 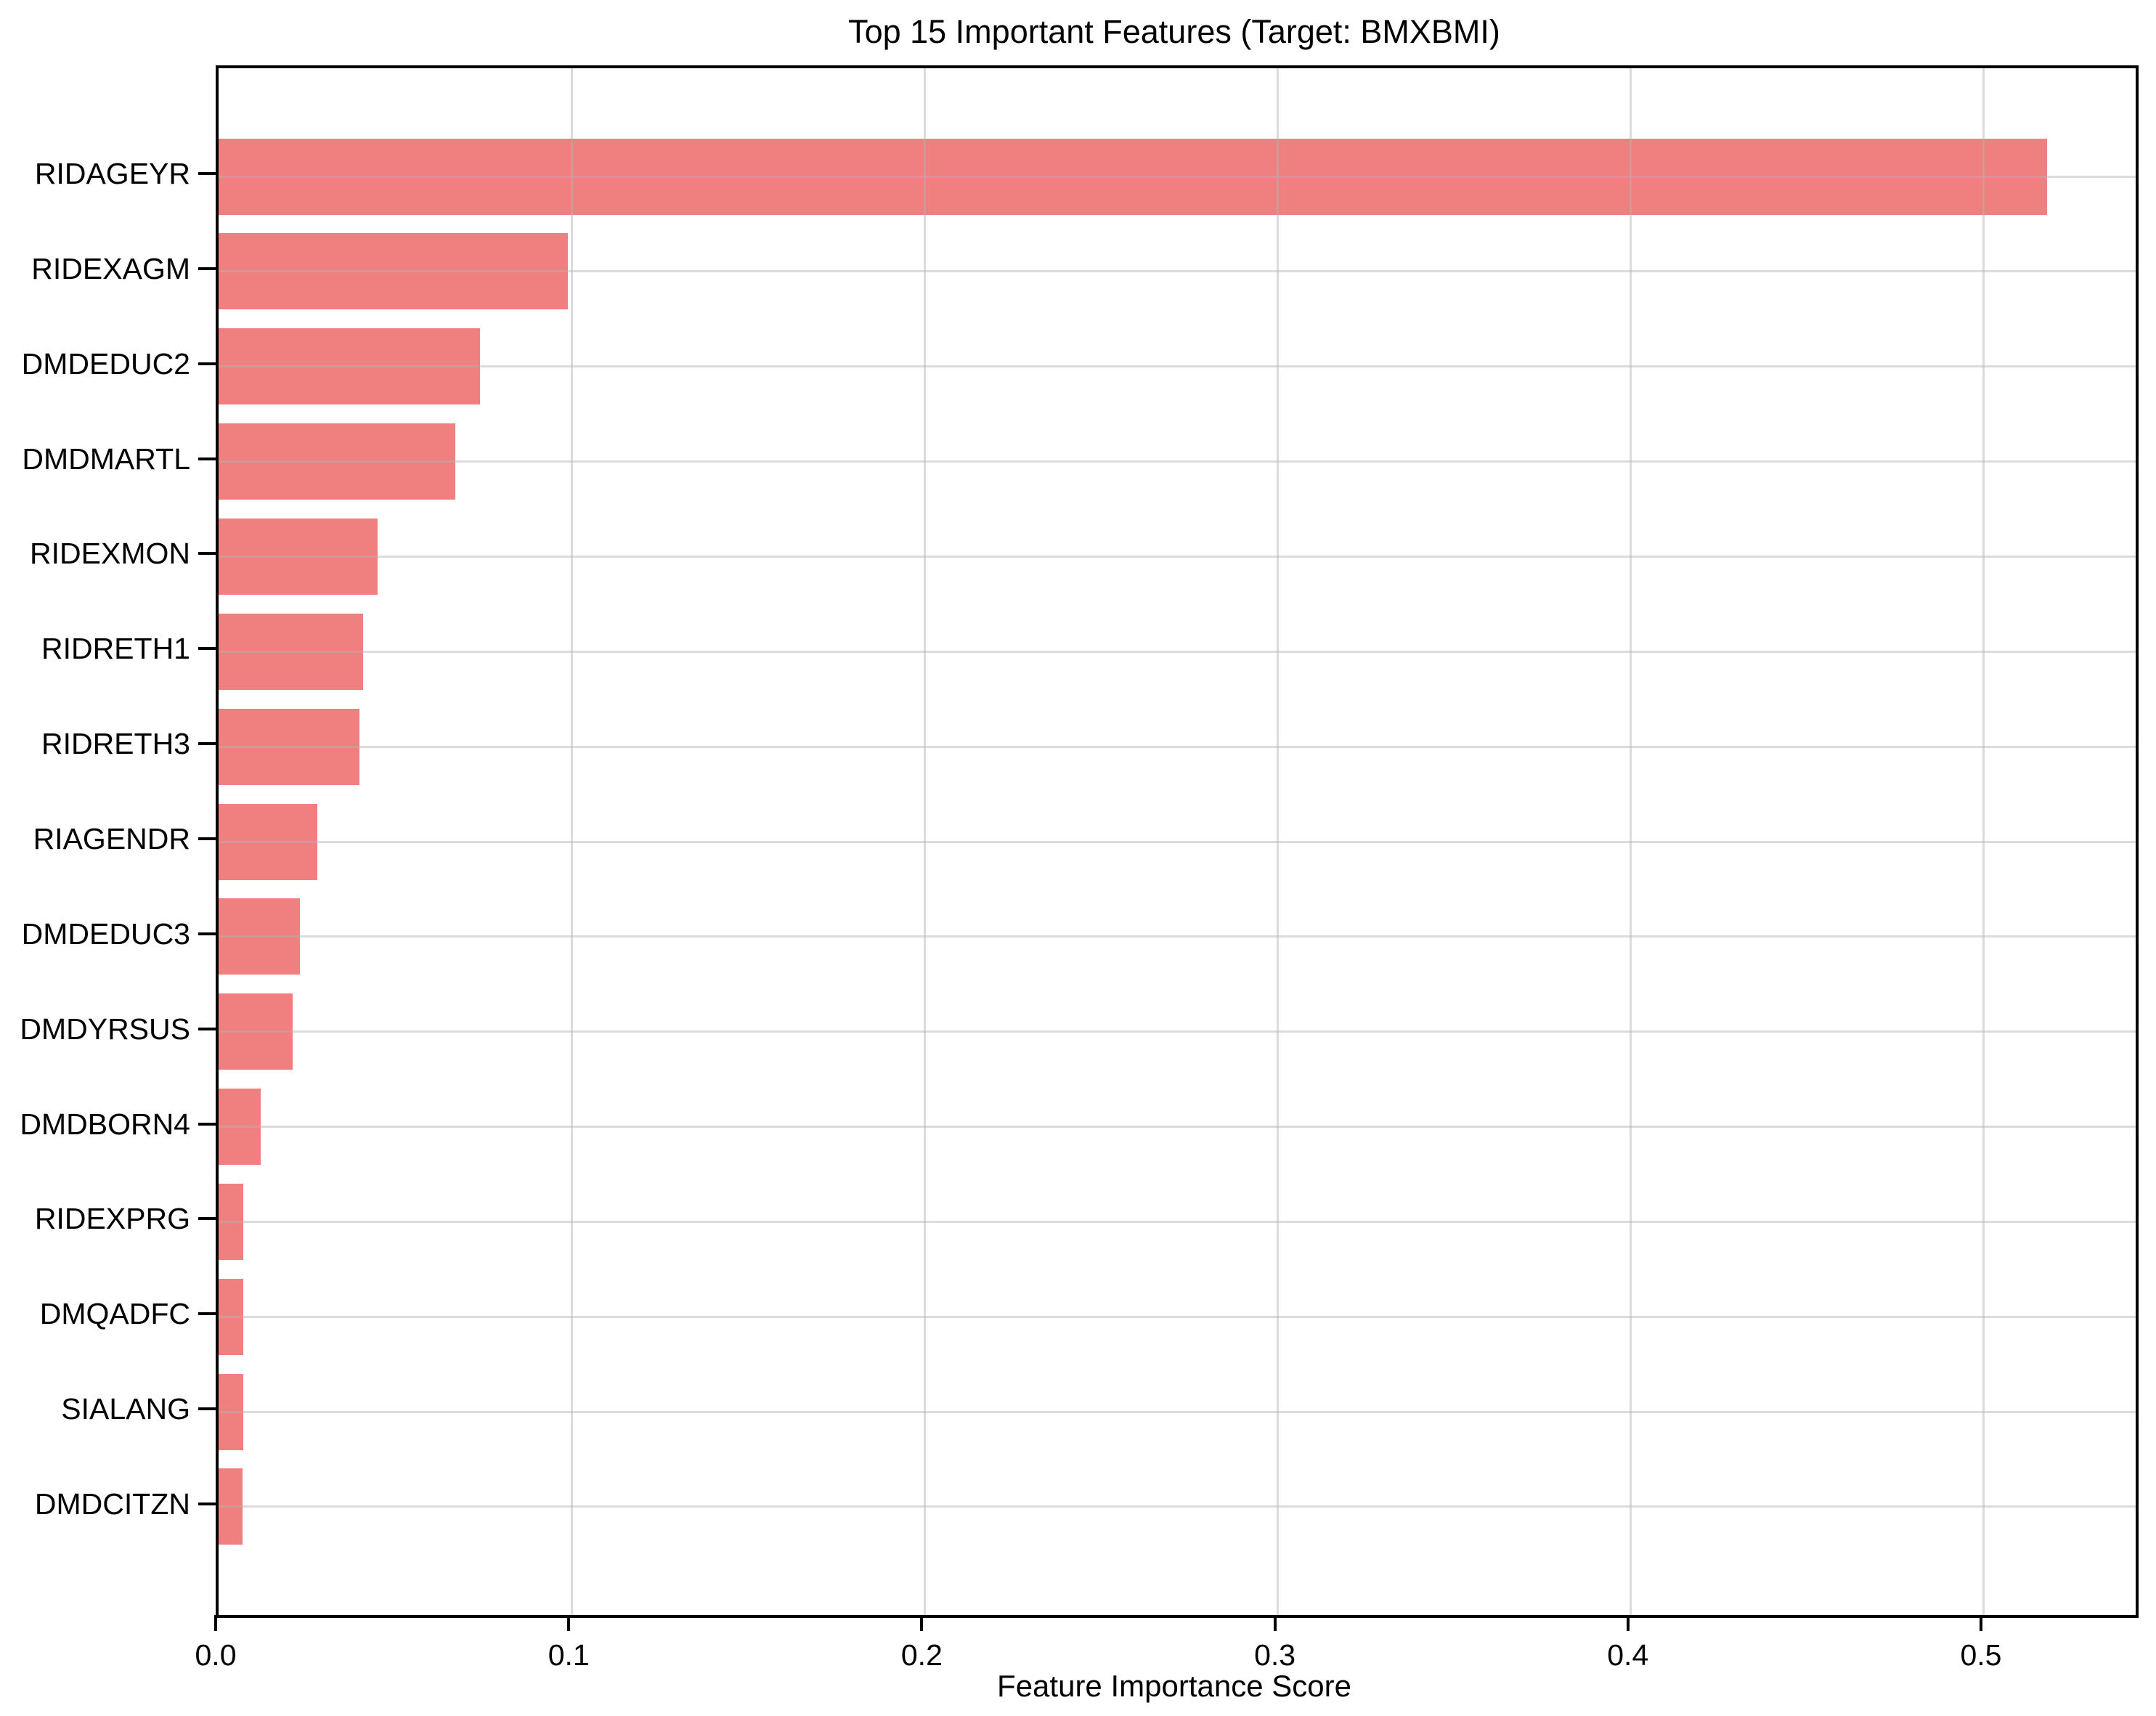 I want to click on y-tick-label-dmdeduc3: DMDEDUC3, so click(x=106, y=933).